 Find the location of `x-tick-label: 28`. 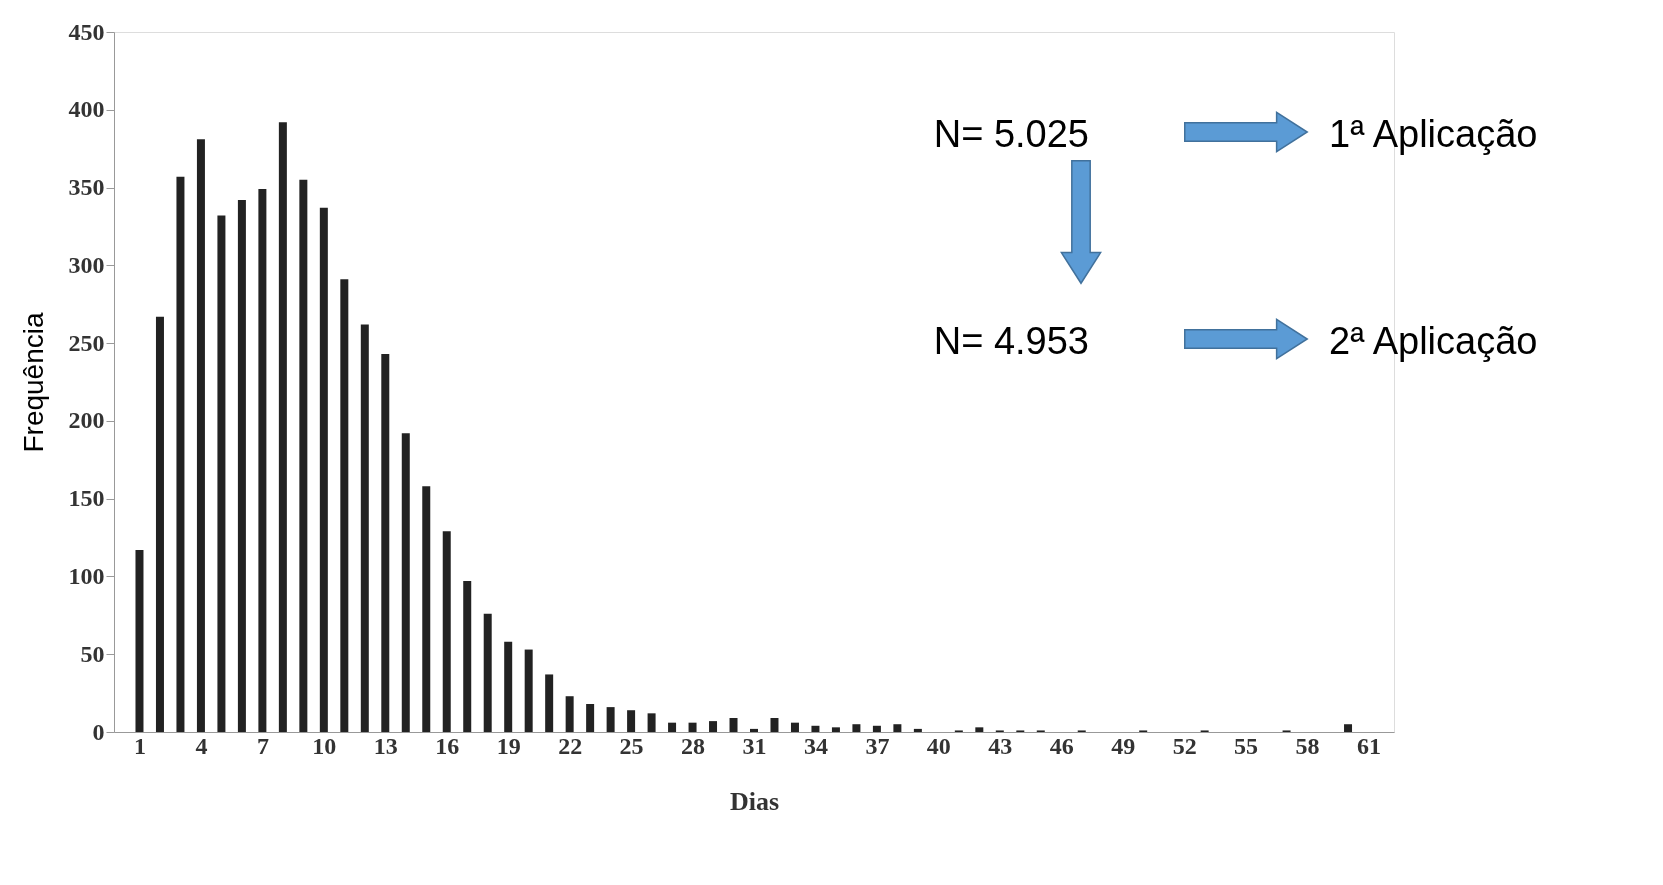

x-tick-label: 28 is located at coordinates (693, 745).